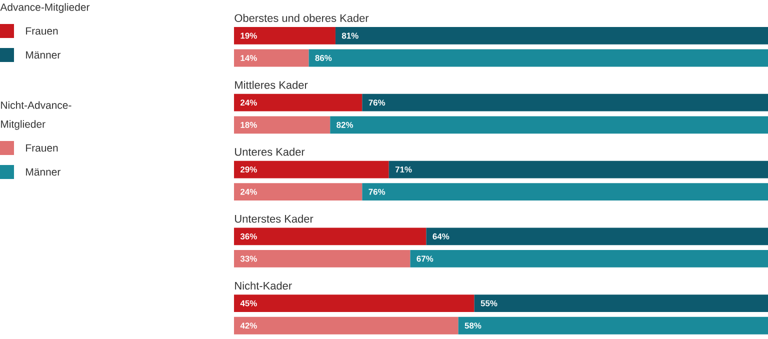 This screenshot has height=339, width=768. Describe the element at coordinates (248, 236) in the screenshot. I see `data-label: 36%` at that location.